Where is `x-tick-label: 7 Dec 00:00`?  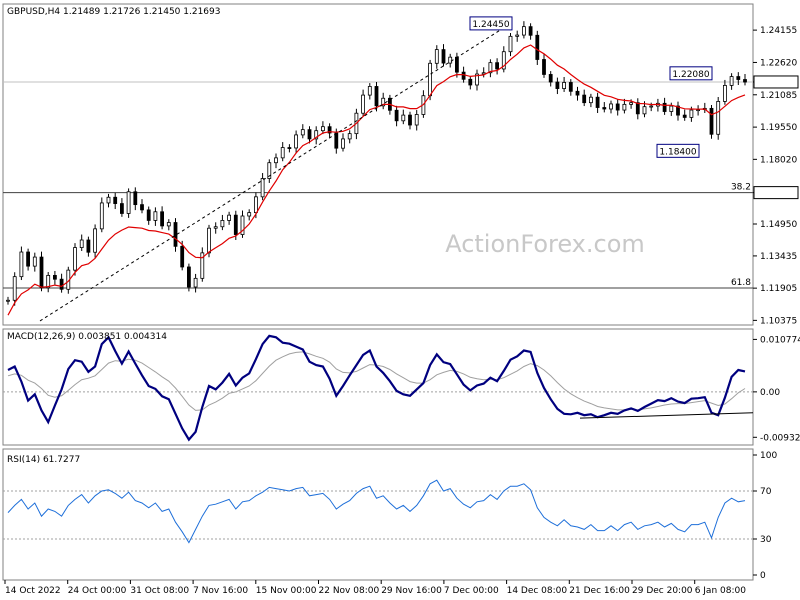
x-tick-label: 7 Dec 00:00 is located at coordinates (471, 591).